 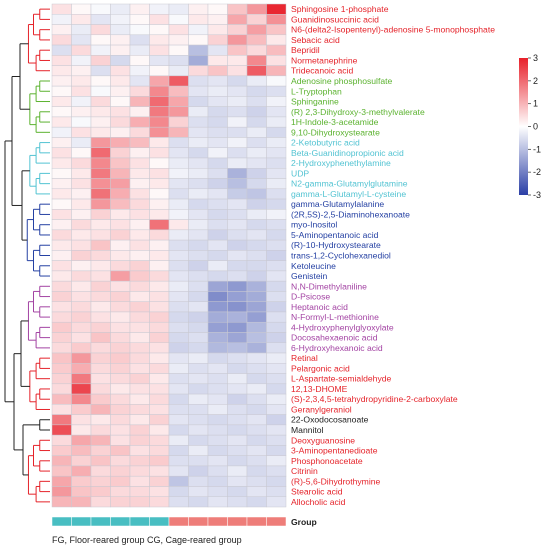 What do you see at coordinates (535, 127) in the screenshot?
I see `legend-tick-label: 0` at bounding box center [535, 127].